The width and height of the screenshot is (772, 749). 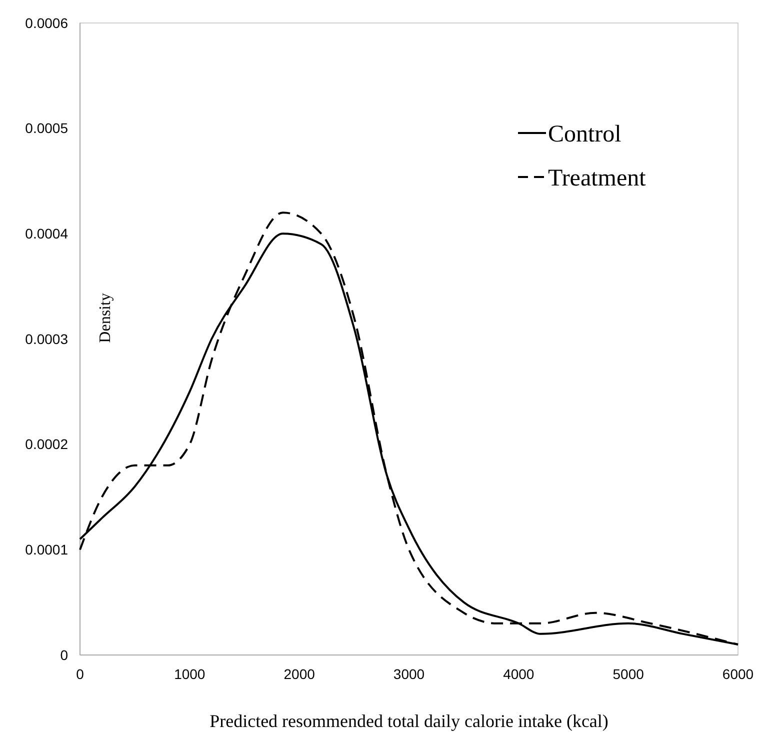 What do you see at coordinates (46, 338) in the screenshot?
I see `y-tick-label: 0.0003` at bounding box center [46, 338].